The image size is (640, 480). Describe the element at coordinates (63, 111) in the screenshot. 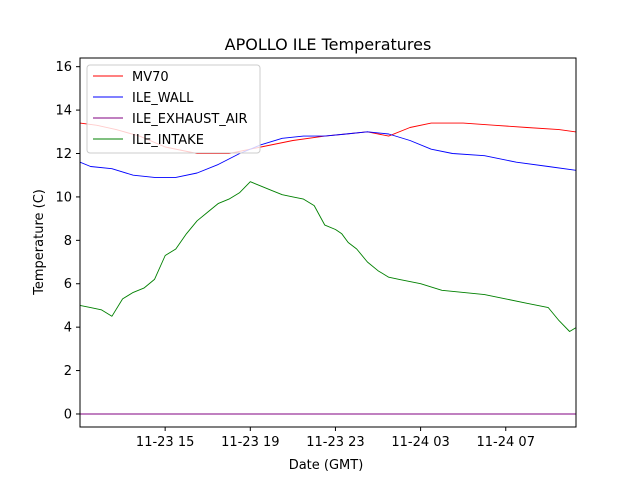

I see `y-tick-label: 14` at that location.